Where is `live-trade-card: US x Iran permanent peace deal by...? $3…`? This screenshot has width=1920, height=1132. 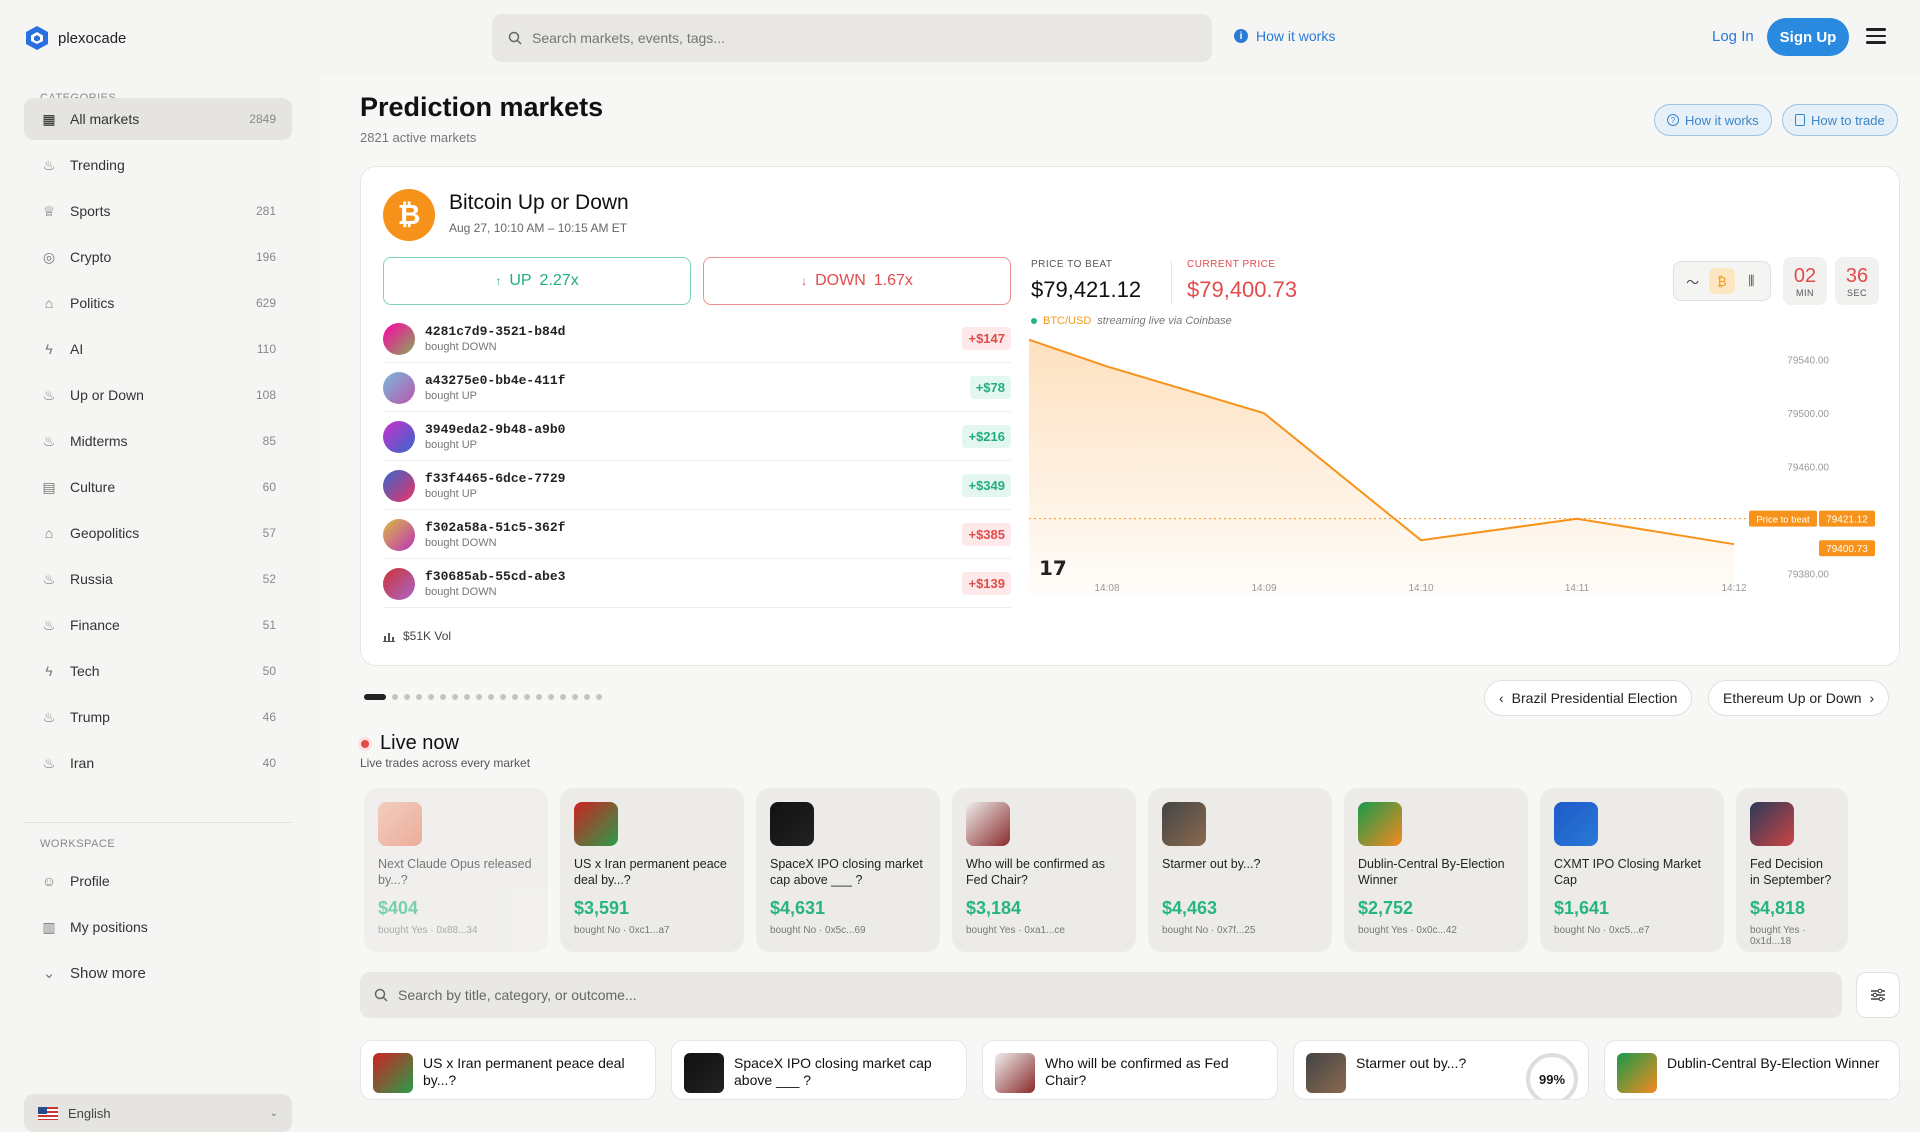 live-trade-card: US x Iran permanent peace deal by...? $3… is located at coordinates (652, 870).